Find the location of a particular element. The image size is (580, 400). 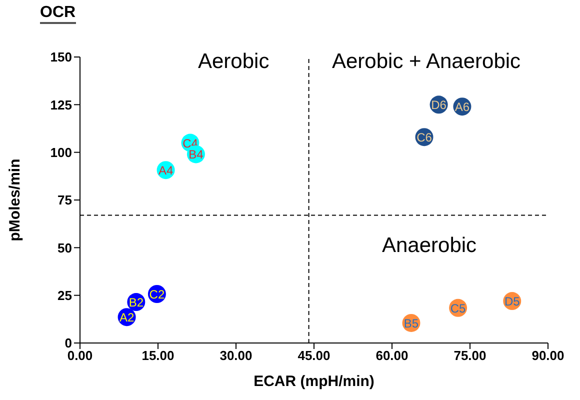

x-tick-label: 30.00 is located at coordinates (236, 356).